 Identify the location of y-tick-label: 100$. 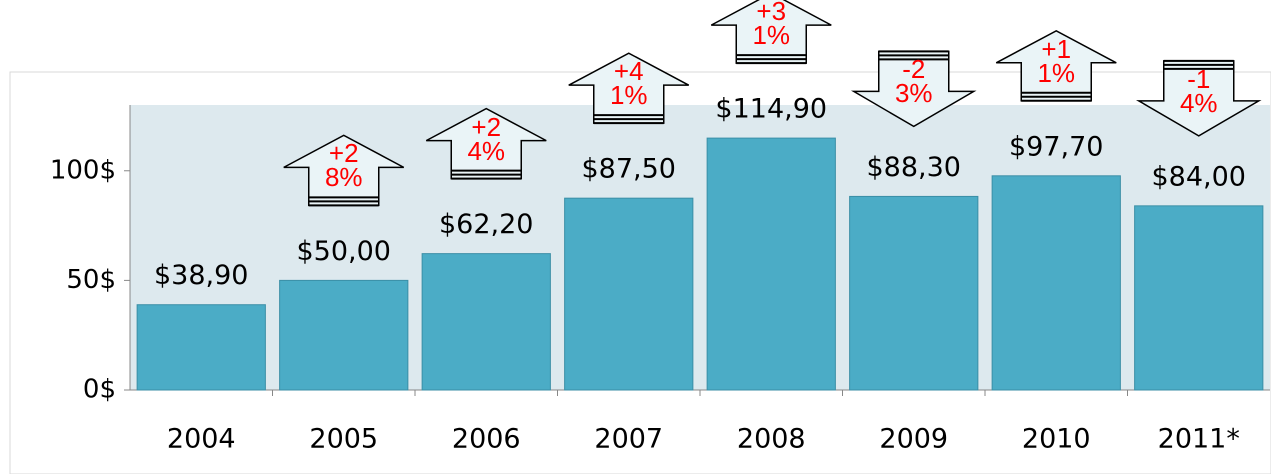
(83, 170).